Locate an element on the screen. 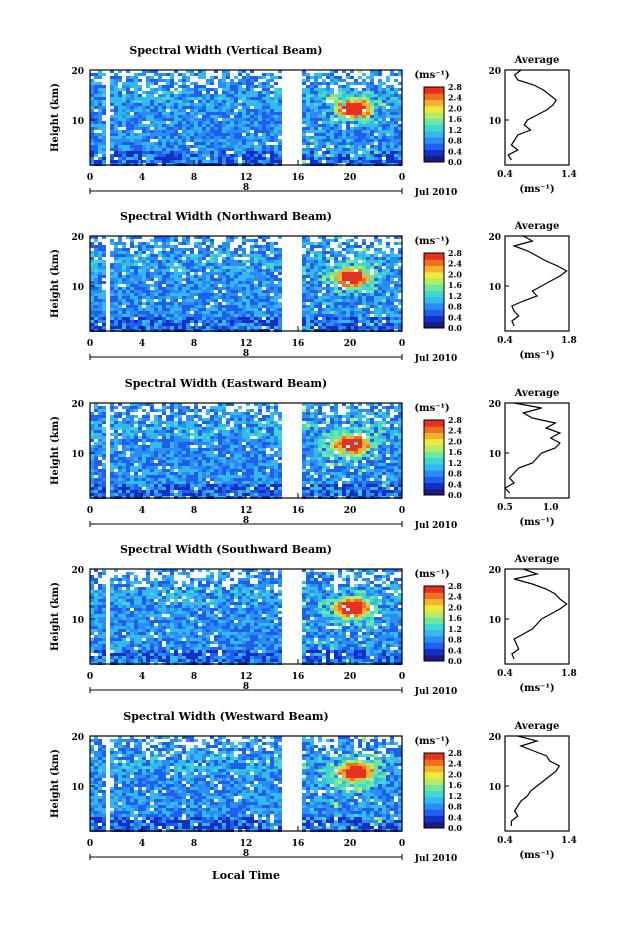 The width and height of the screenshot is (622, 929). colorbar-swatch is located at coordinates (434, 128).